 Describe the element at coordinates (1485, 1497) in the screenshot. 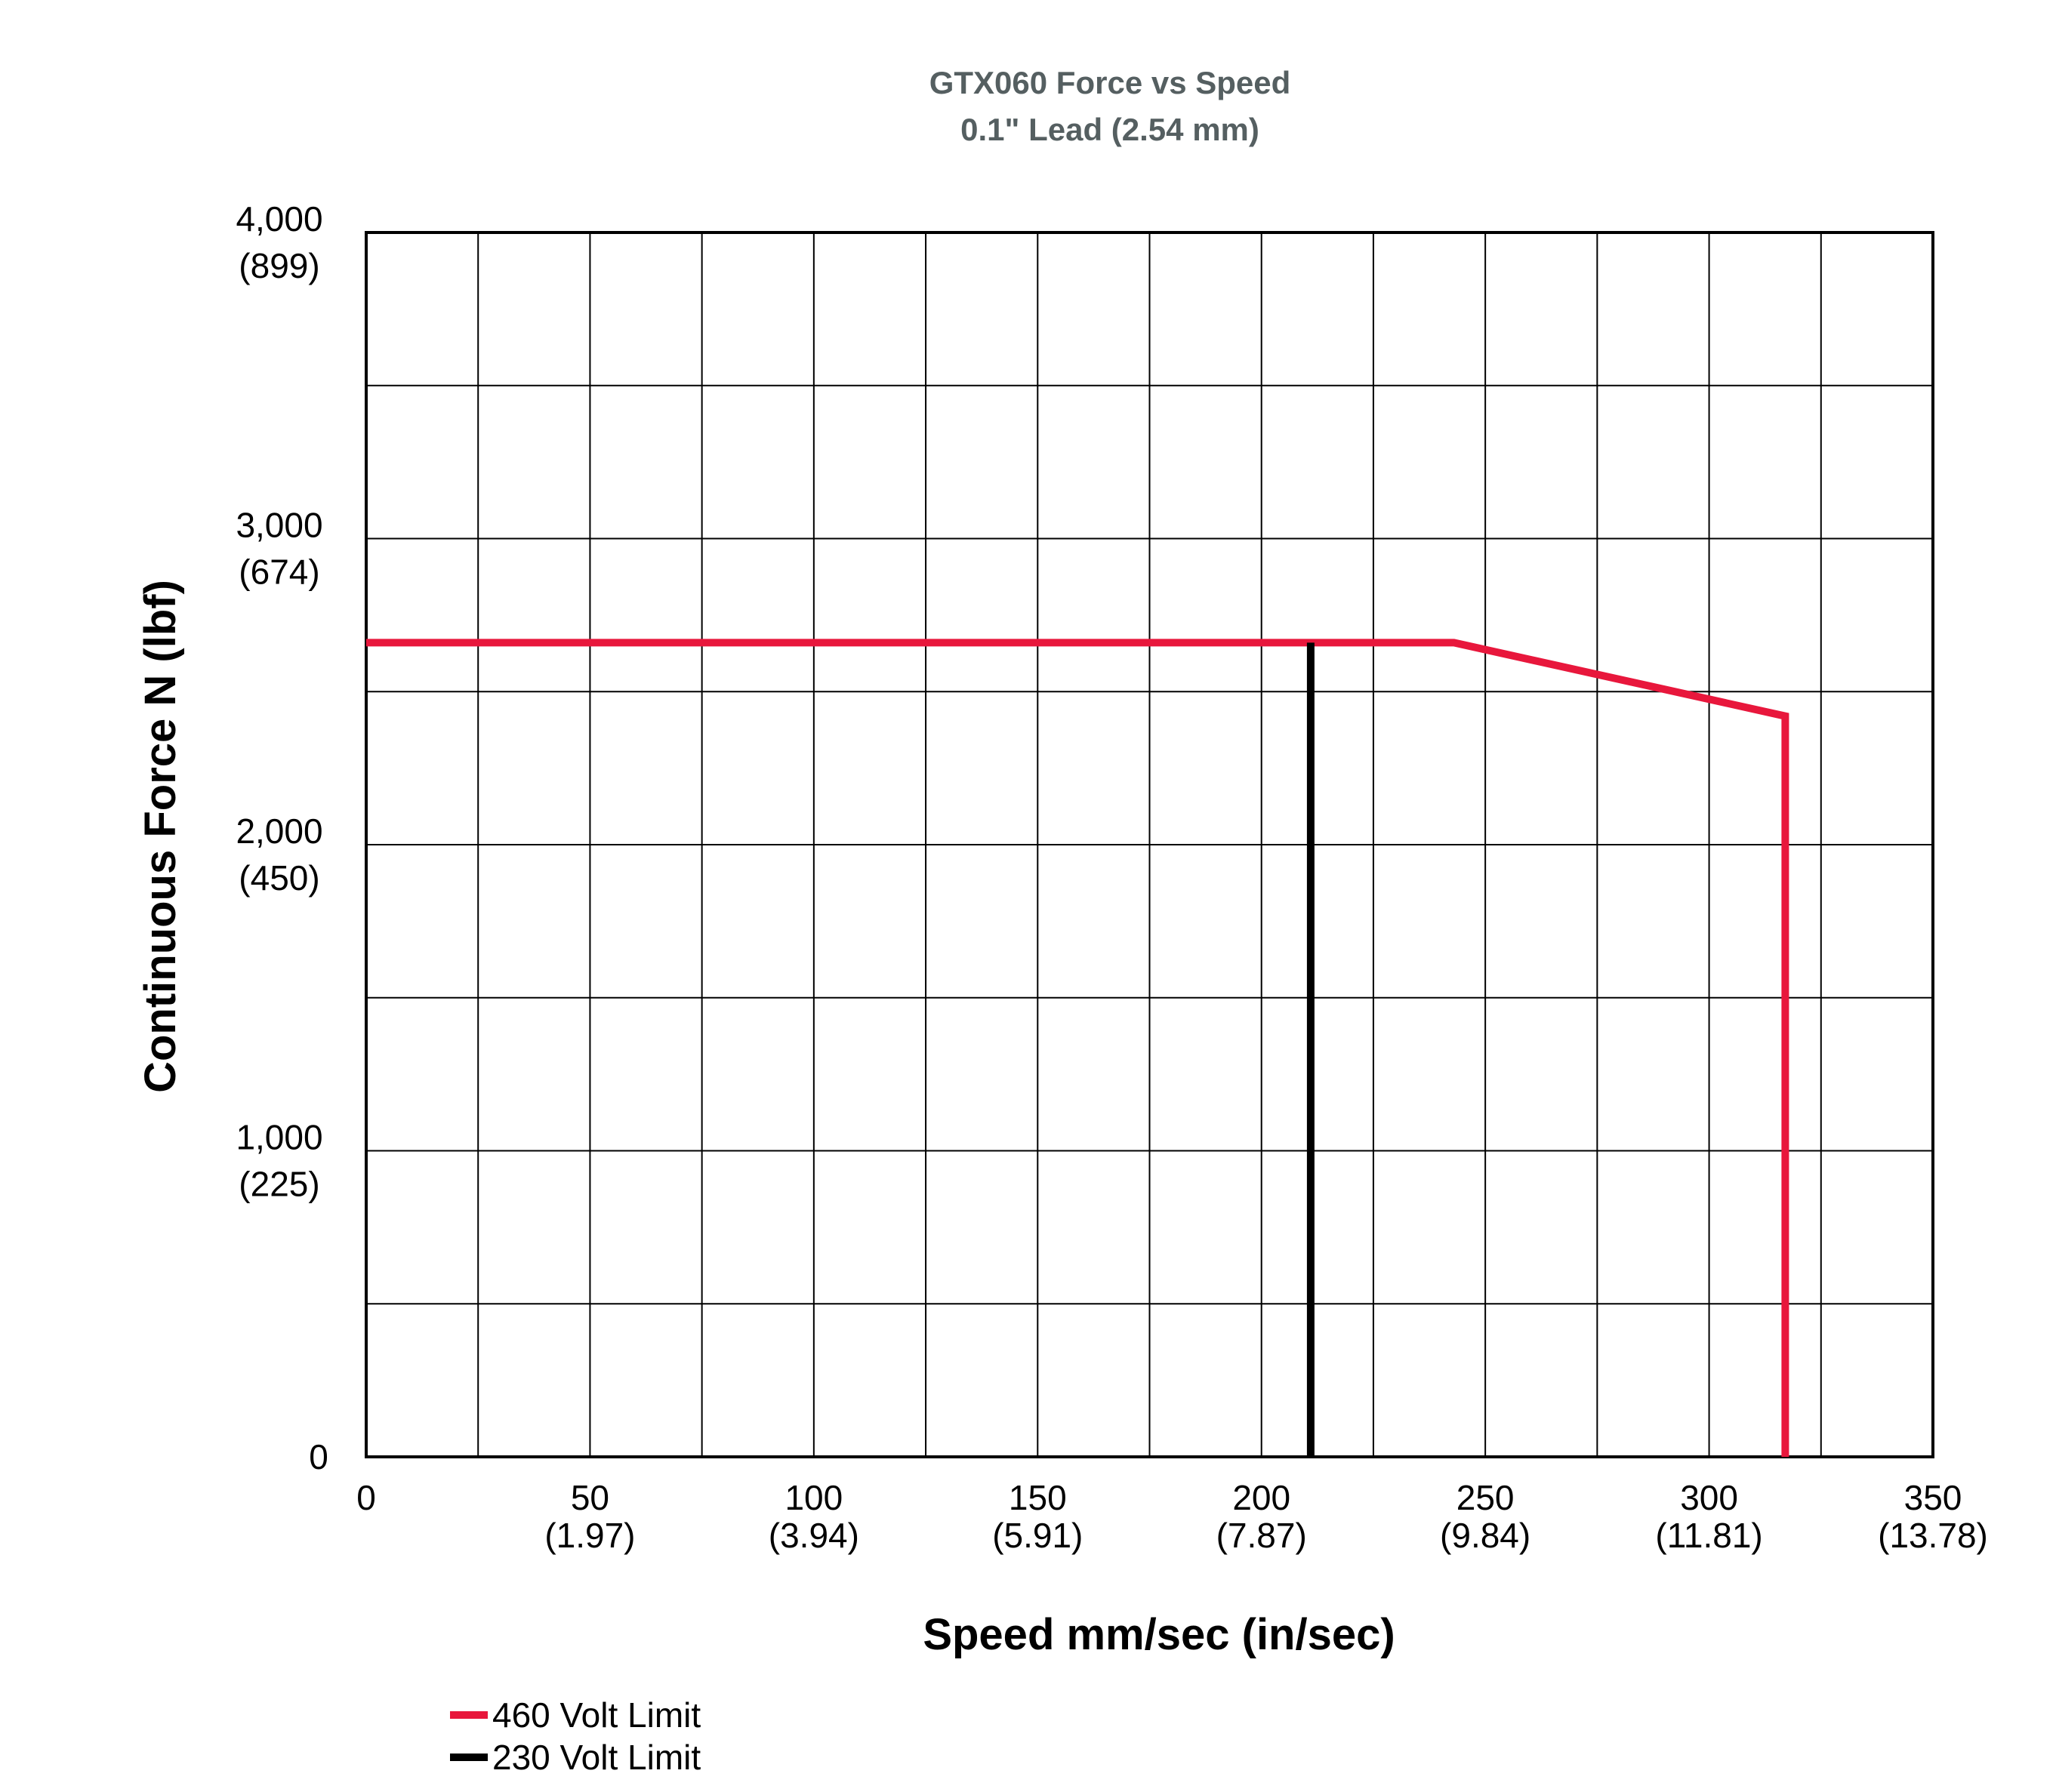

I see `x-tick-label: 250` at that location.